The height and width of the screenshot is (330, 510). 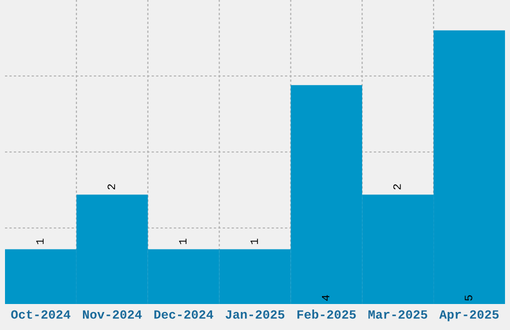 I want to click on x-tick-label: Jan-2025, so click(x=255, y=314).